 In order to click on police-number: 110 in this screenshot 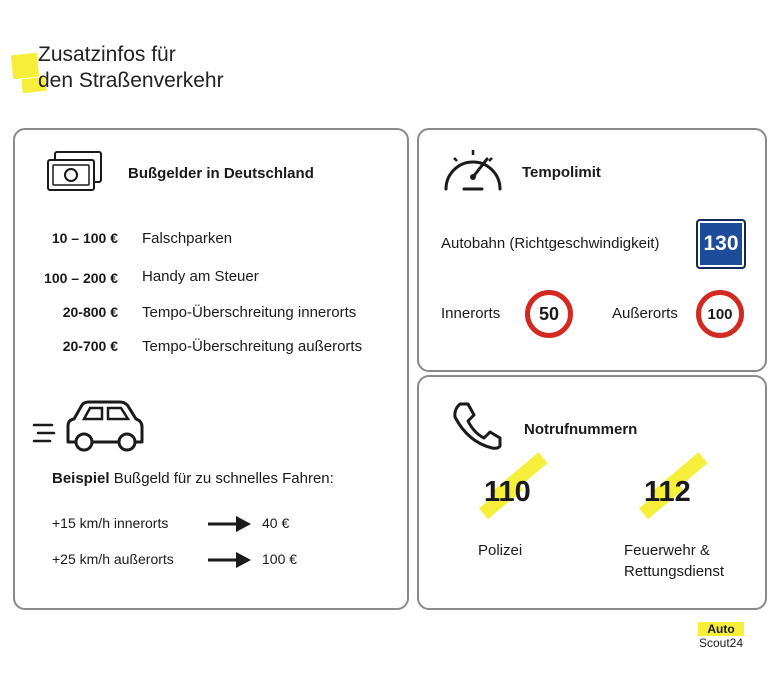, I will do `click(507, 492)`.